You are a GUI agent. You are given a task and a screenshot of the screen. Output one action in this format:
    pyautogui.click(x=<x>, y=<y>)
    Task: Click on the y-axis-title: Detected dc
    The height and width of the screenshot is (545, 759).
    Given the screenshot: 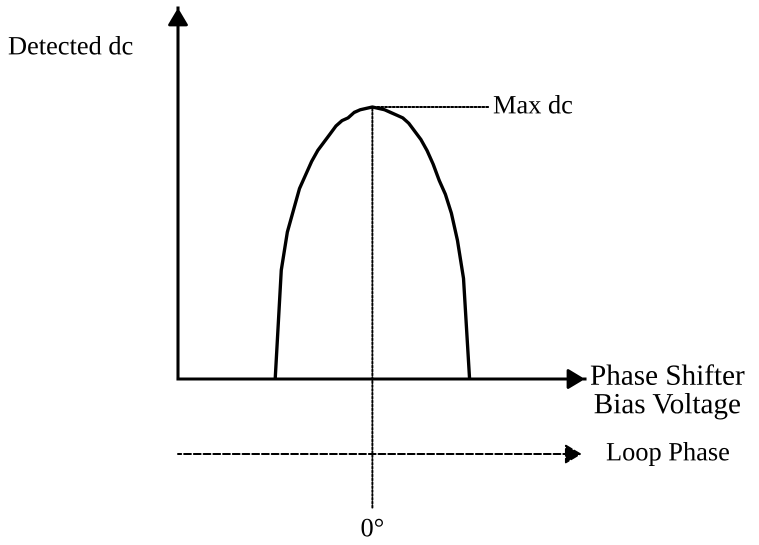 What is the action you would take?
    pyautogui.click(x=70, y=45)
    